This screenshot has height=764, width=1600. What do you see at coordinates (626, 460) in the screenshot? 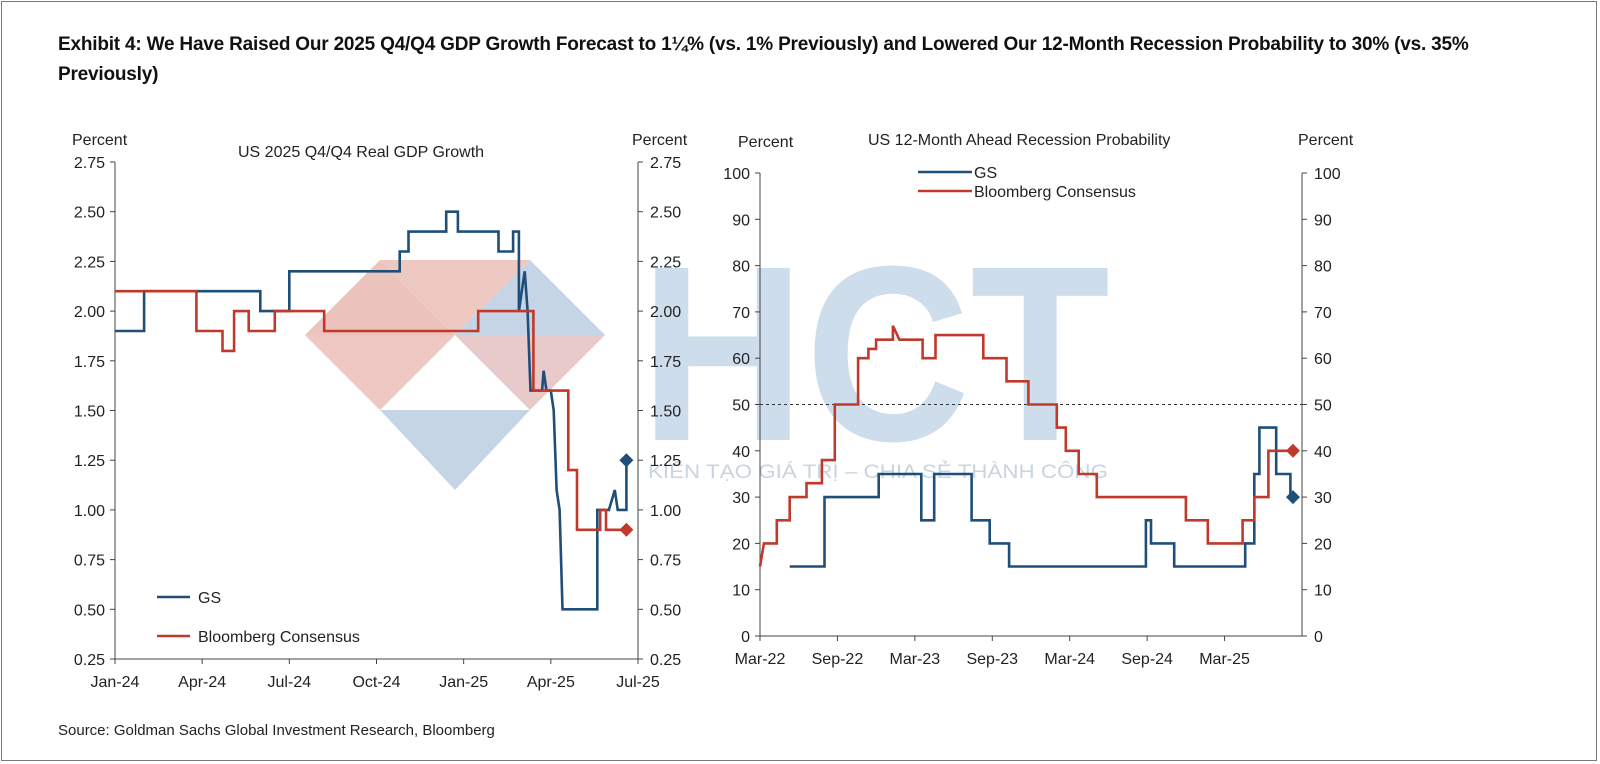
I see `c1-series-gs-end-marker` at bounding box center [626, 460].